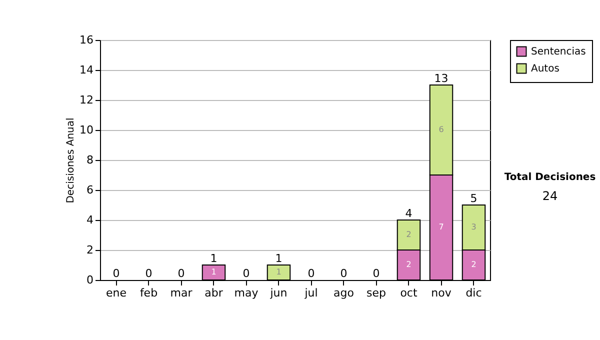  What do you see at coordinates (116, 293) in the screenshot?
I see `x-tick-label: ene` at bounding box center [116, 293].